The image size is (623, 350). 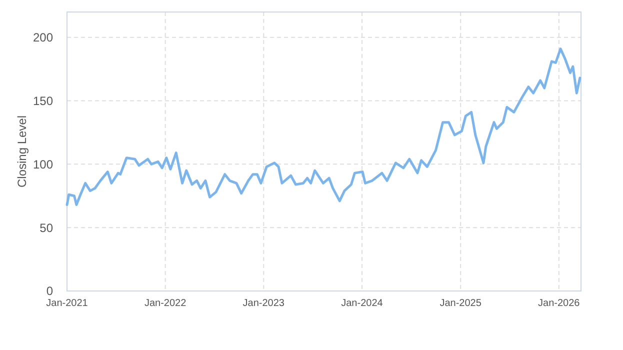 I want to click on x-tick-label: Jan-2024, so click(x=362, y=303).